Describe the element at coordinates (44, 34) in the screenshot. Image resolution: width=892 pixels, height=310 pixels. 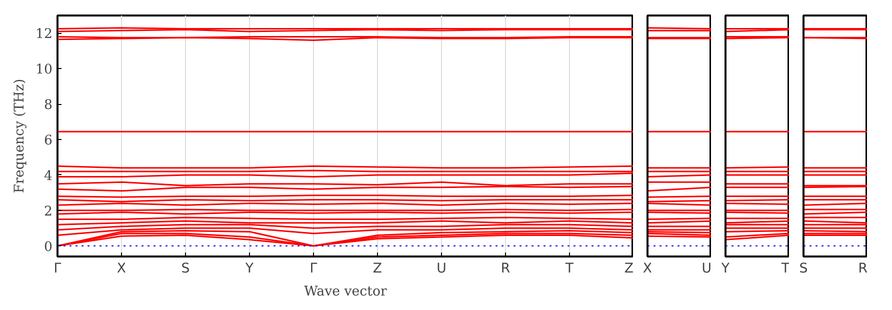
I see `y-tick-label: 12` at that location.